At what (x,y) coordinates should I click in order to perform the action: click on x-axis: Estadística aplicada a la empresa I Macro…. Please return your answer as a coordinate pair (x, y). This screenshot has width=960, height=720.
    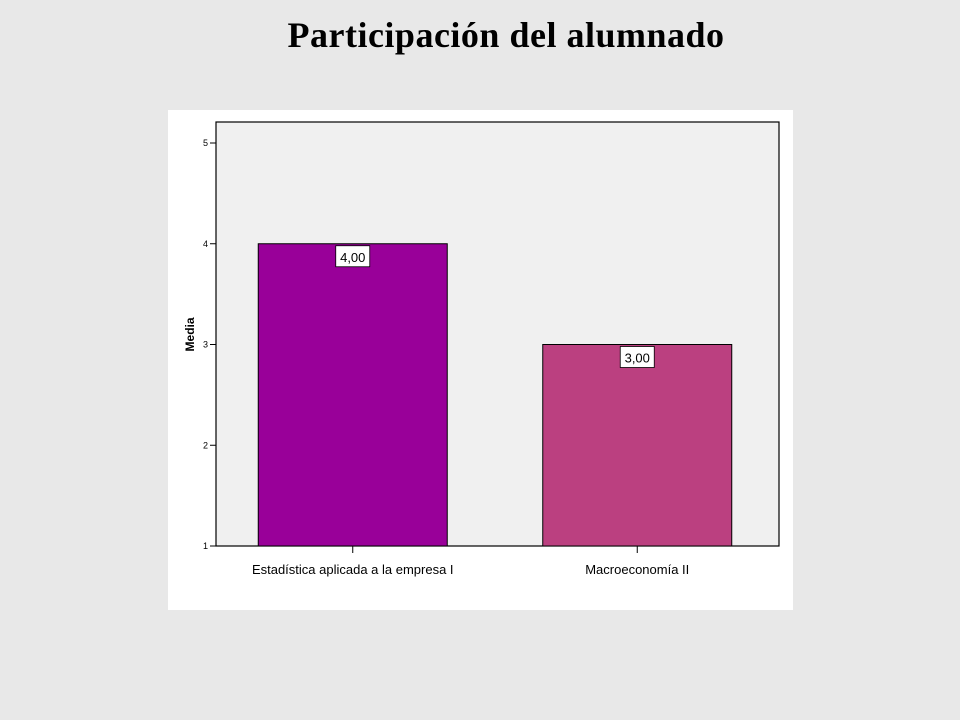
    Looking at the image, I should click on (470, 561).